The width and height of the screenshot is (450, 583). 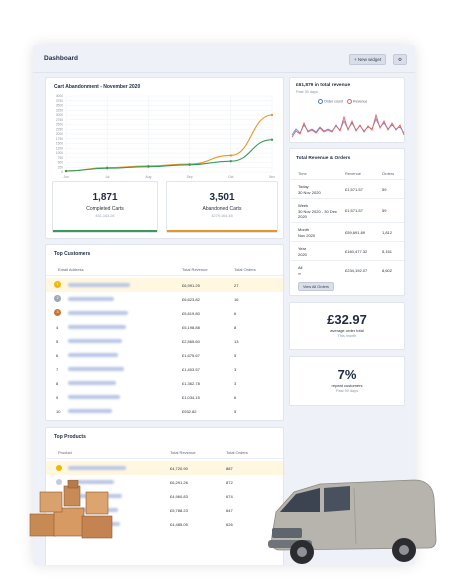 What do you see at coordinates (229, 496) in the screenshot?
I see `product-orders: 674` at bounding box center [229, 496].